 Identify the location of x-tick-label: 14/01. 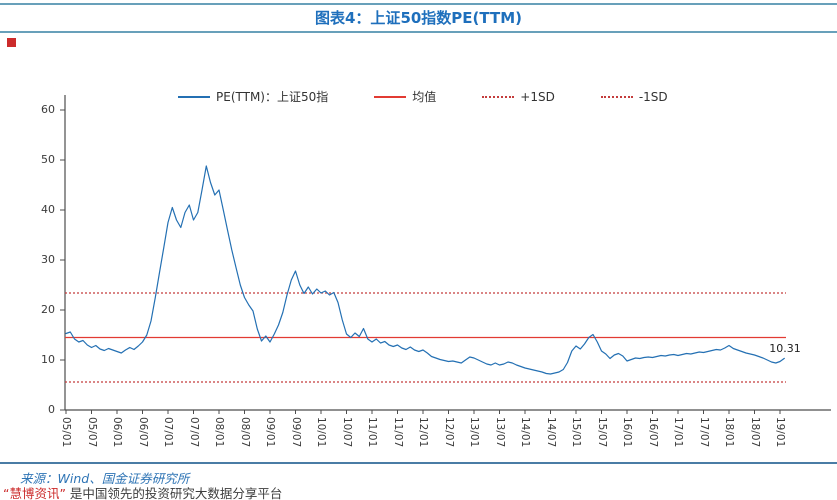
(525, 432).